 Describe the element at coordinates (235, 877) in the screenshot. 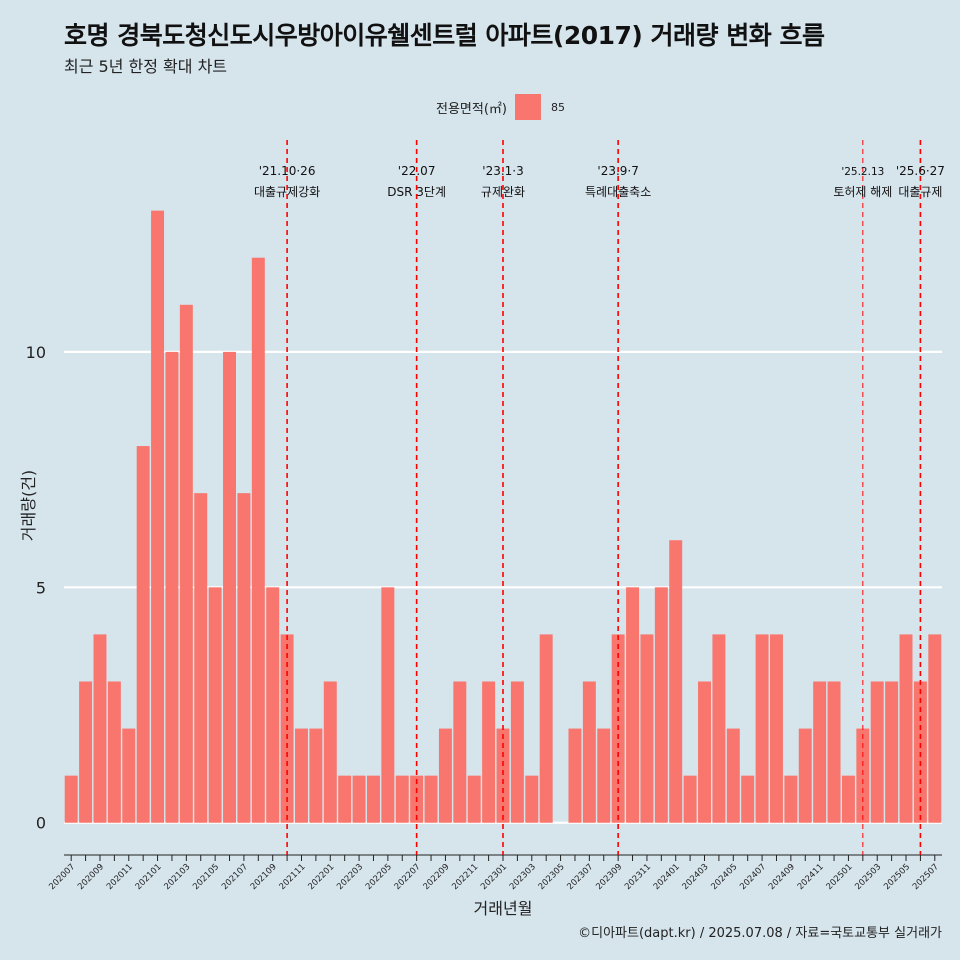

I see `x-tick-label: 202107` at that location.